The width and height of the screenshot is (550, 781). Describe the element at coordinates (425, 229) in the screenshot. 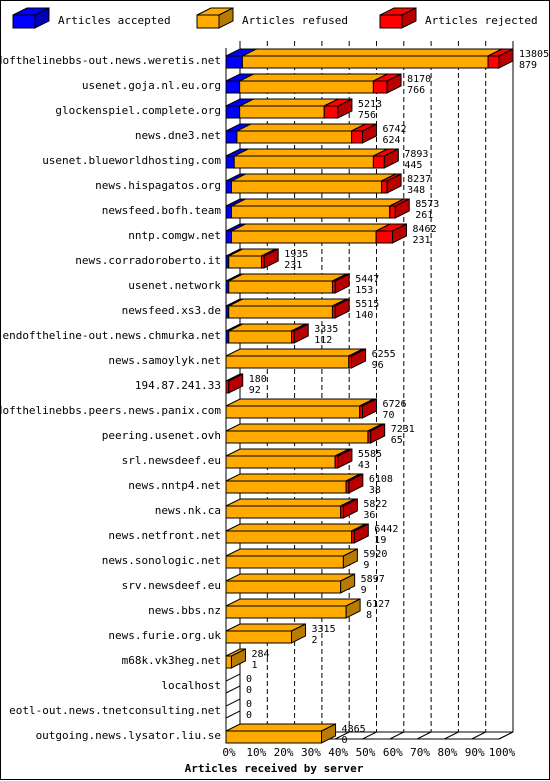

I see `total-label: 8462` at that location.